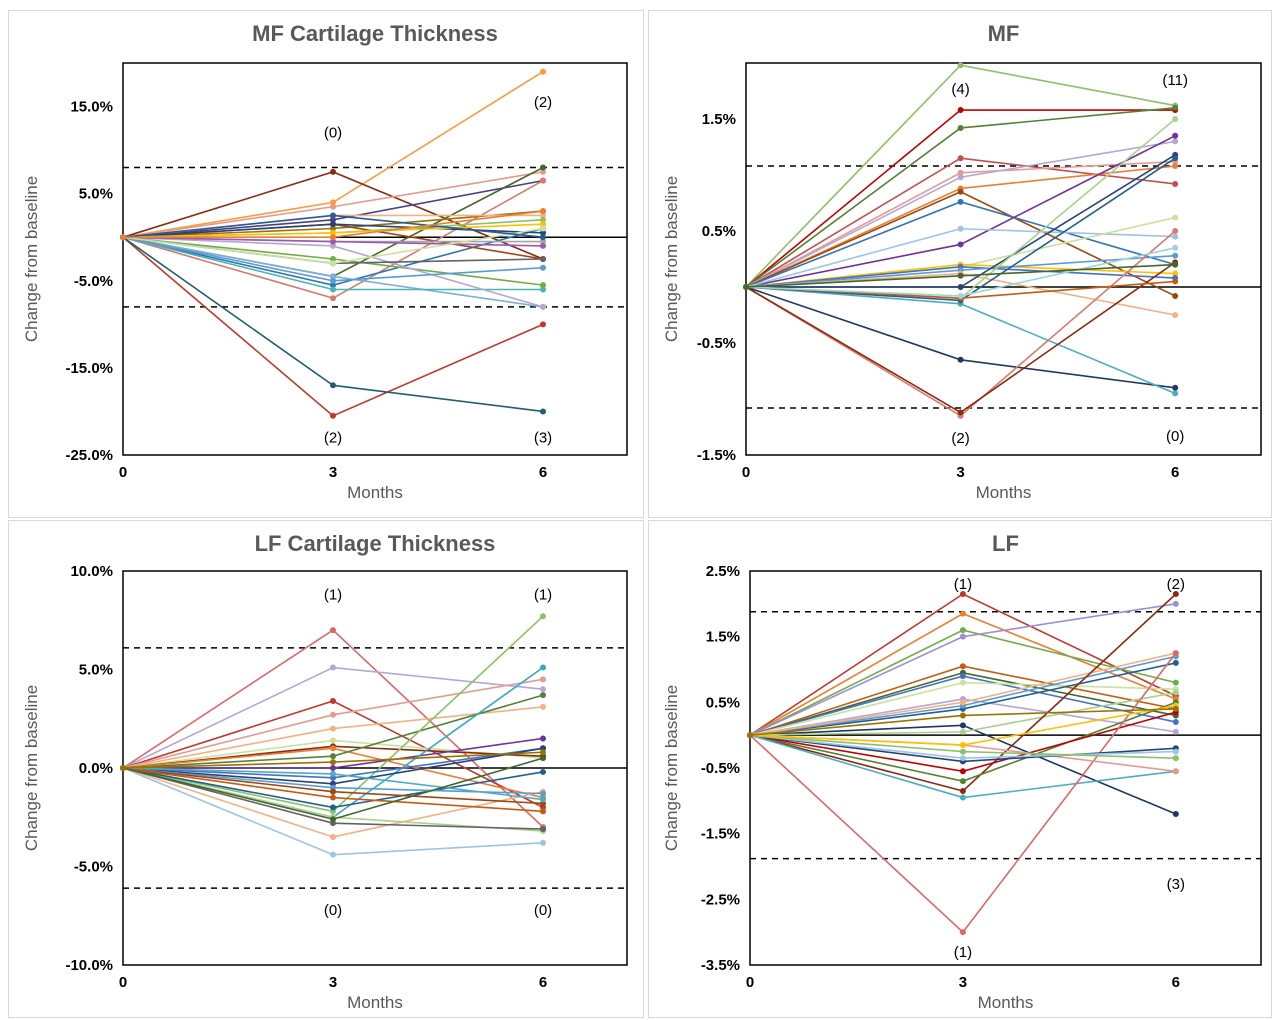 The height and width of the screenshot is (1020, 1274). Describe the element at coordinates (91, 107) in the screenshot. I see `y-tick-label: 15.0%` at that location.